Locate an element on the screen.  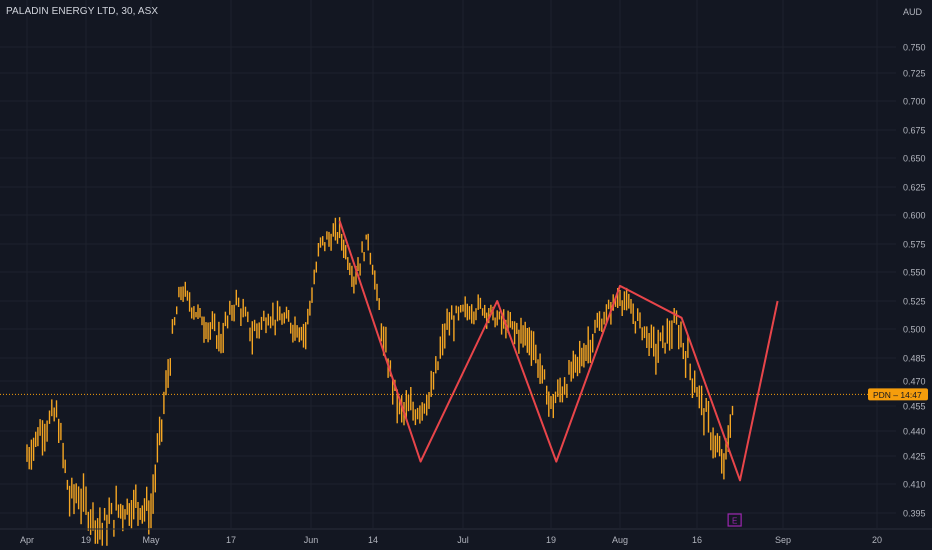
y-tick-label: 0.625 is located at coordinates (914, 188).